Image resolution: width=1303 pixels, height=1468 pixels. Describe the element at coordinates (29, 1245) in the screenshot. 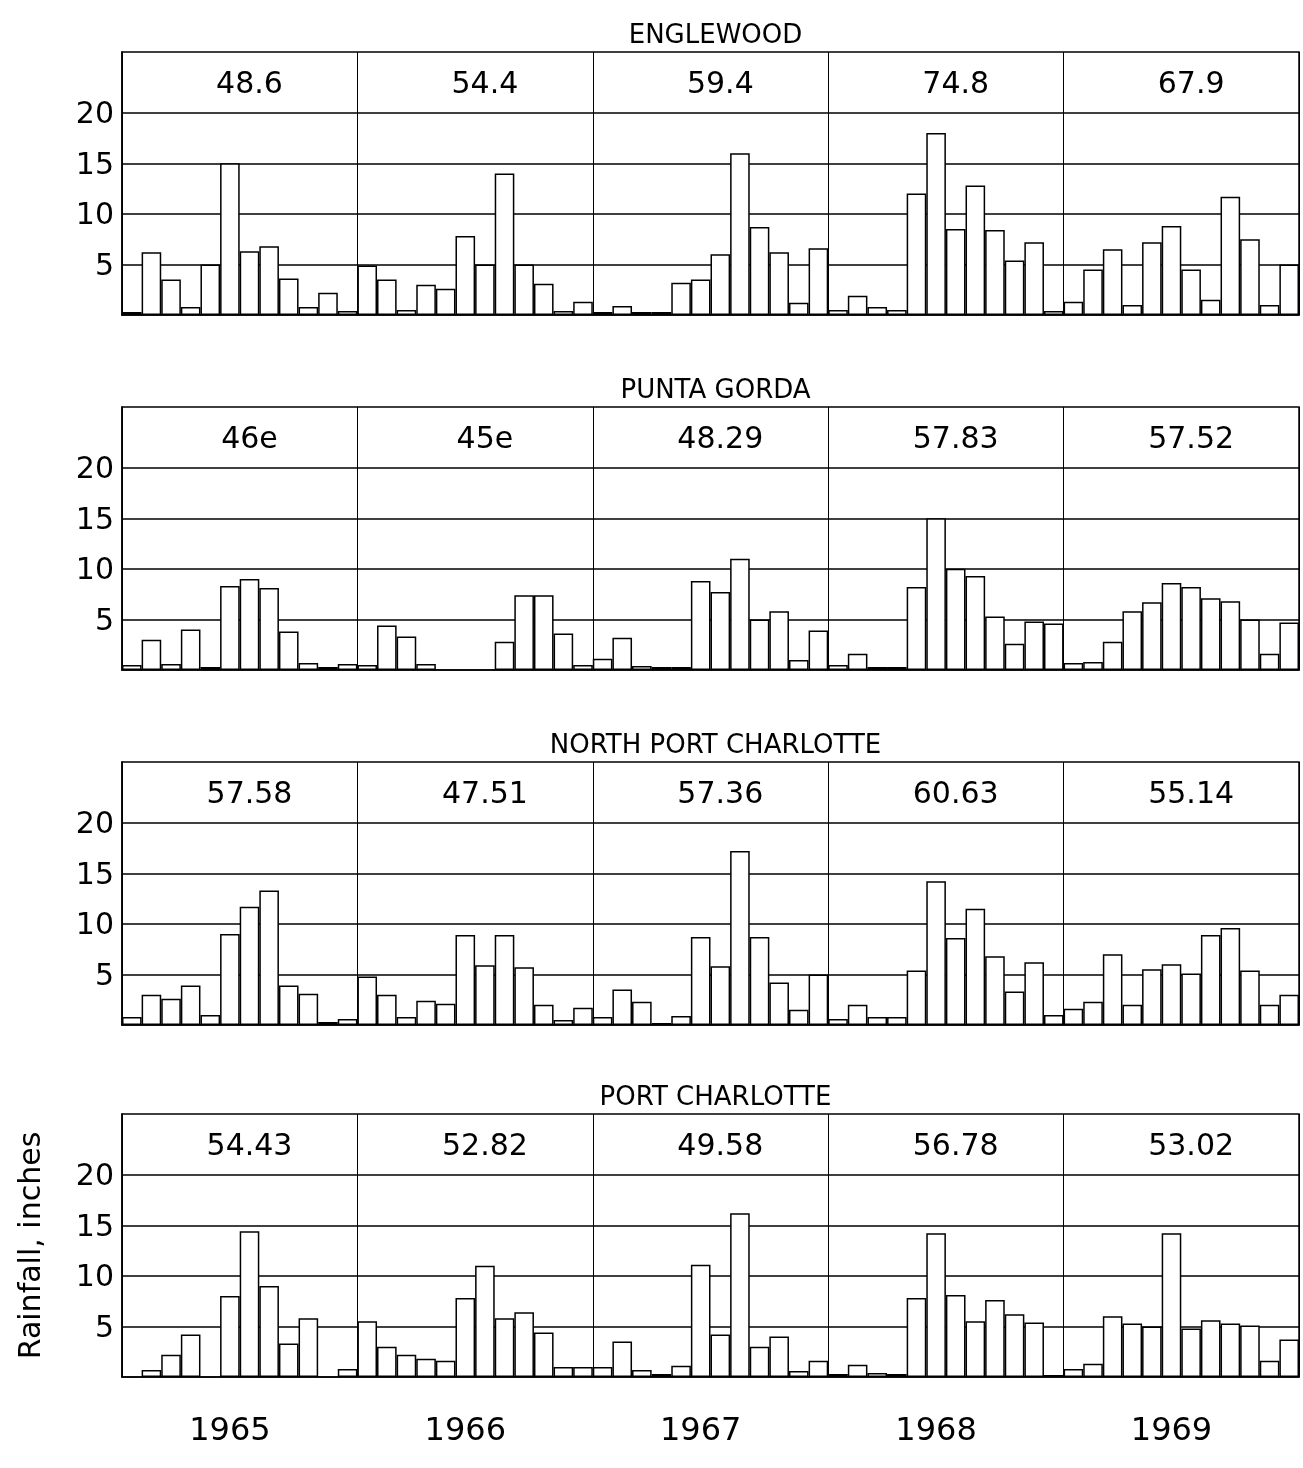

I see `y-axis-title: Rainfall, inches` at that location.